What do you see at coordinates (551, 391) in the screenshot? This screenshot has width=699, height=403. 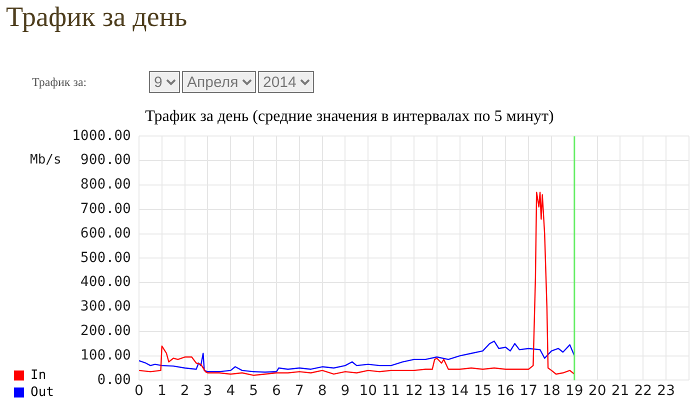 I see `x-tick-label: 18` at bounding box center [551, 391].